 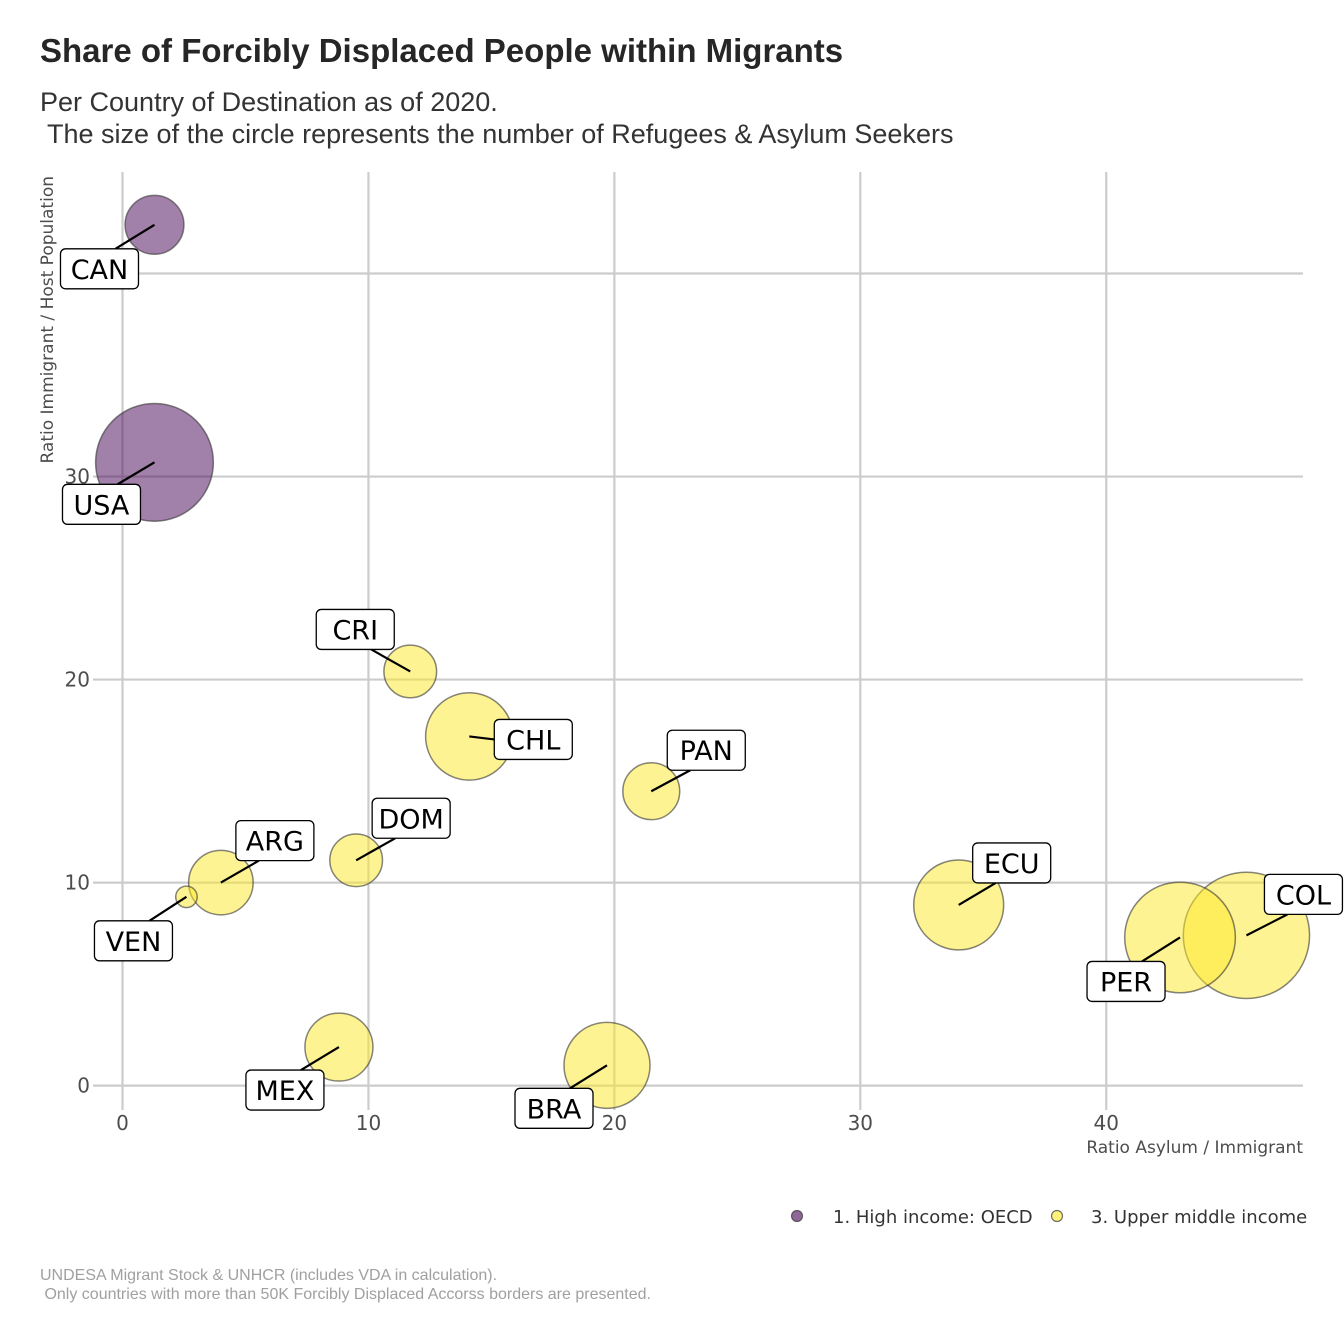 What do you see at coordinates (1194, 1148) in the screenshot?
I see `x-axis-label: Ratio Asylum / Immigrant` at bounding box center [1194, 1148].